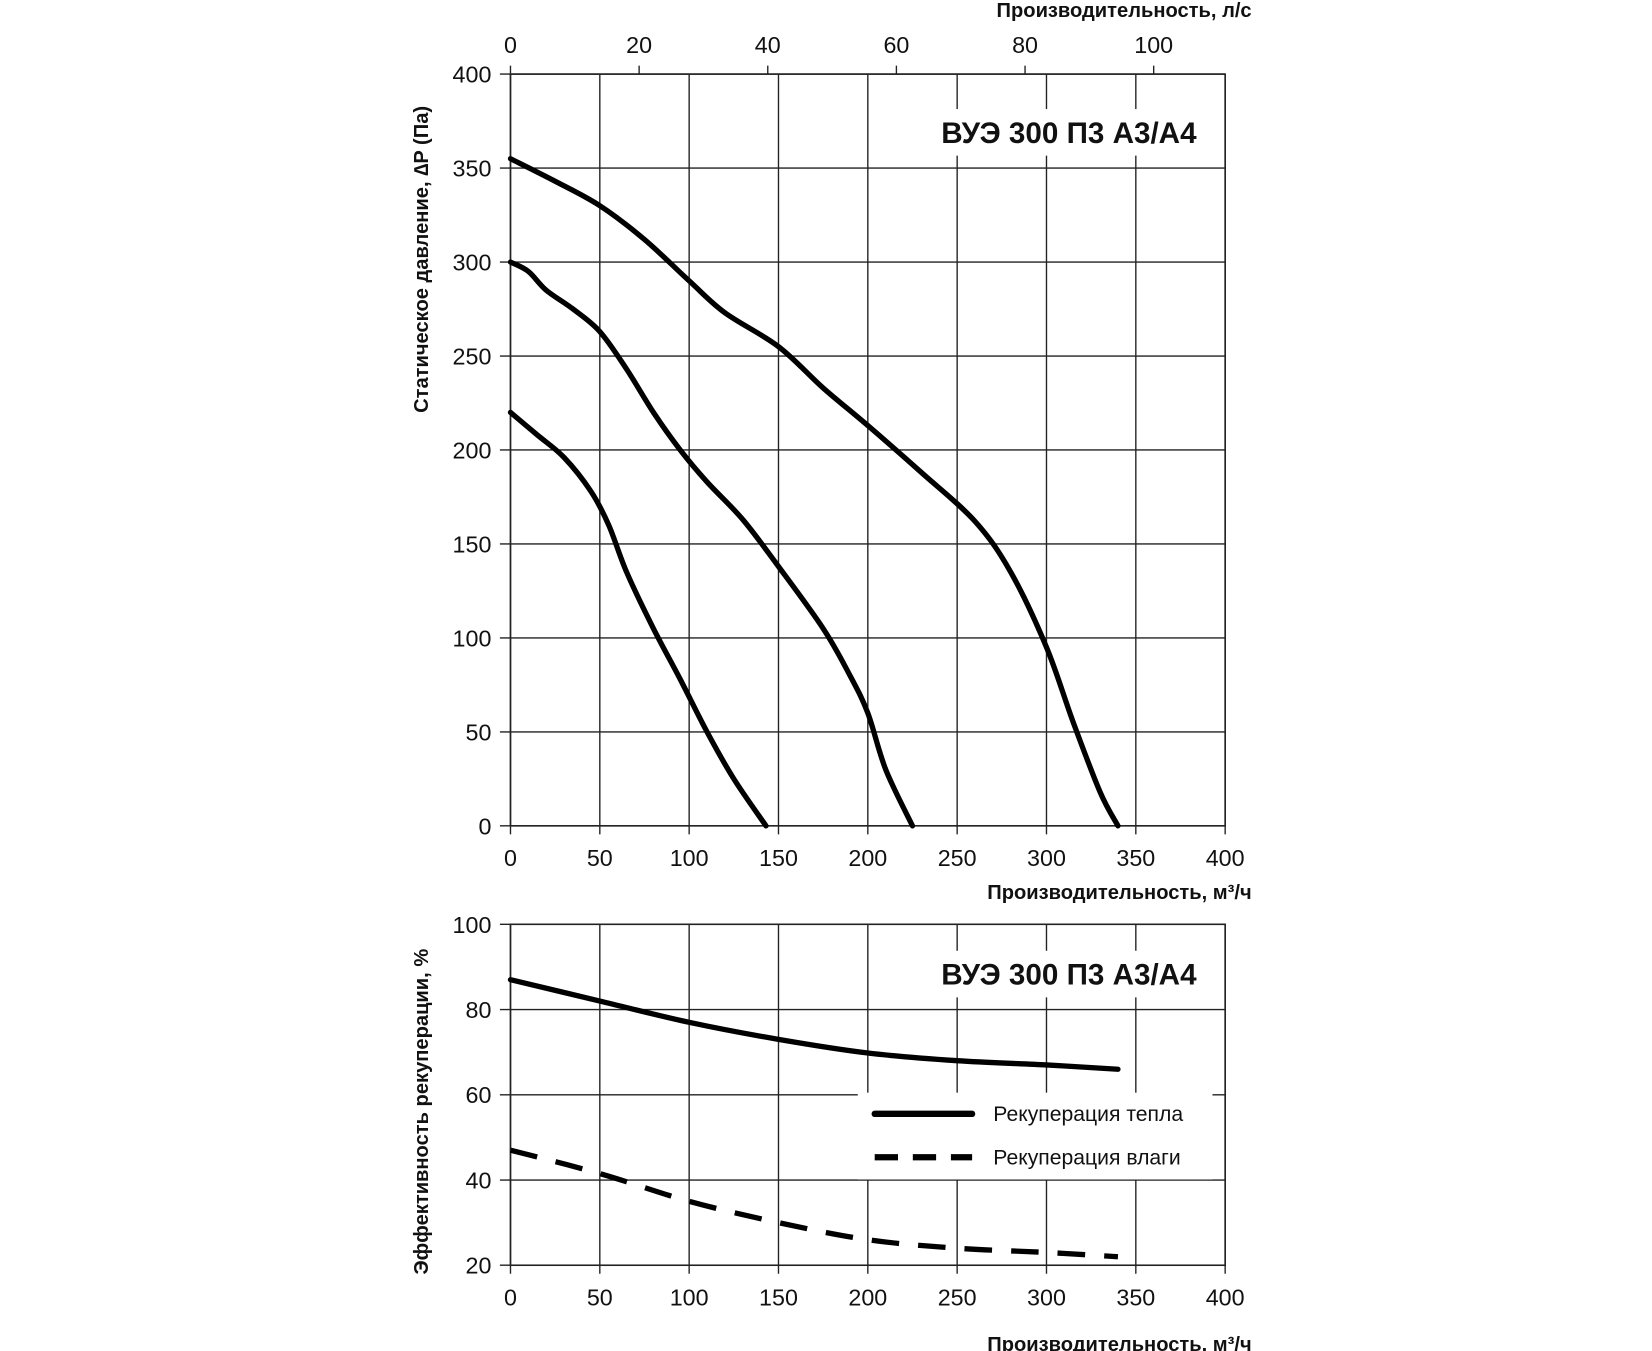 Image resolution: width=1652 pixels, height=1351 pixels. What do you see at coordinates (422, 1112) in the screenshot?
I see `y-axis-label-efficiency: Эффективность рекуперации, %` at bounding box center [422, 1112].